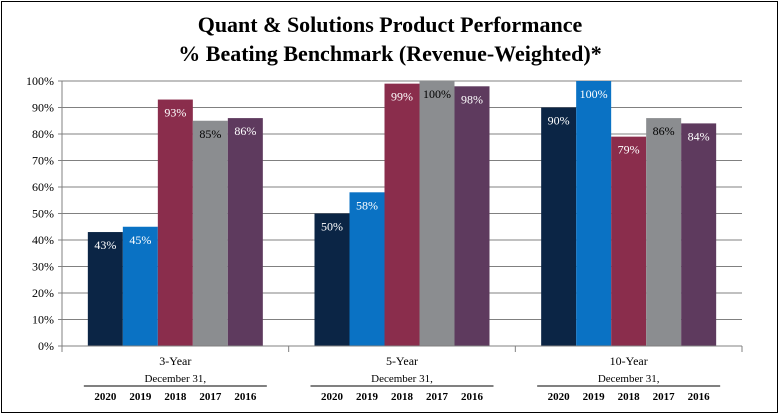 Image resolution: width=781 pixels, height=416 pixels. Describe the element at coordinates (437, 213) in the screenshot. I see `bar-5-year-2017` at that location.